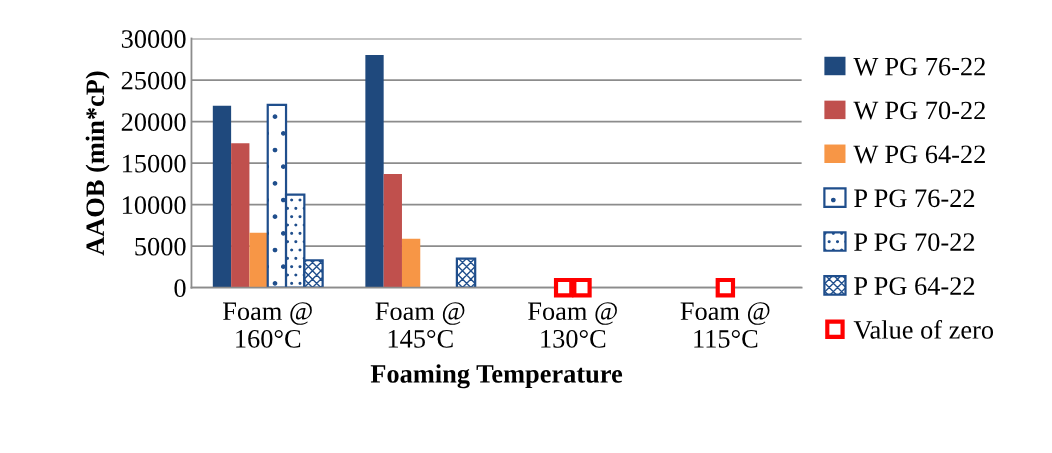 This screenshot has height=453, width=1052. What do you see at coordinates (919, 154) in the screenshot?
I see `legend-label: W PG 64-22` at bounding box center [919, 154].